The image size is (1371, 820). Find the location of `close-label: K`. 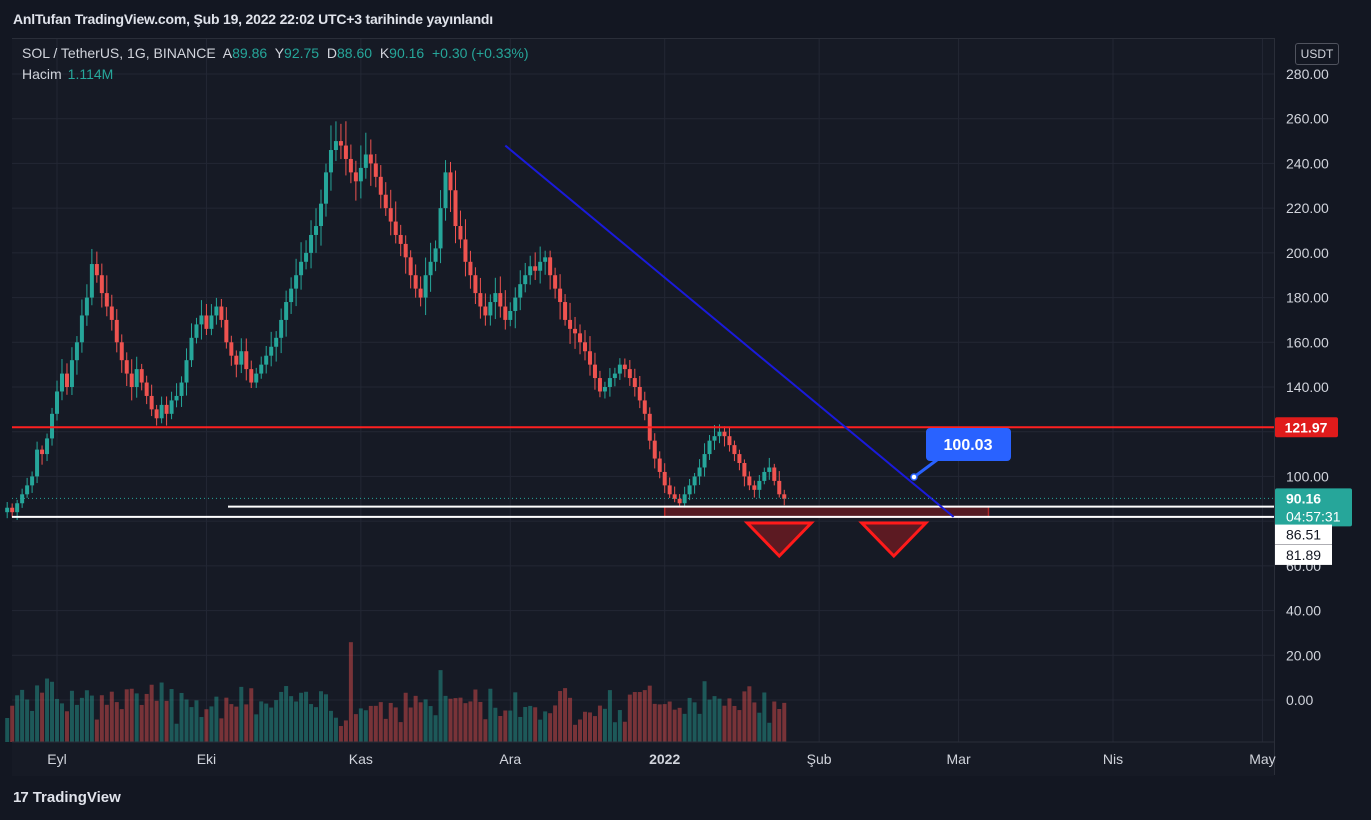

close-label: K is located at coordinates (384, 53).